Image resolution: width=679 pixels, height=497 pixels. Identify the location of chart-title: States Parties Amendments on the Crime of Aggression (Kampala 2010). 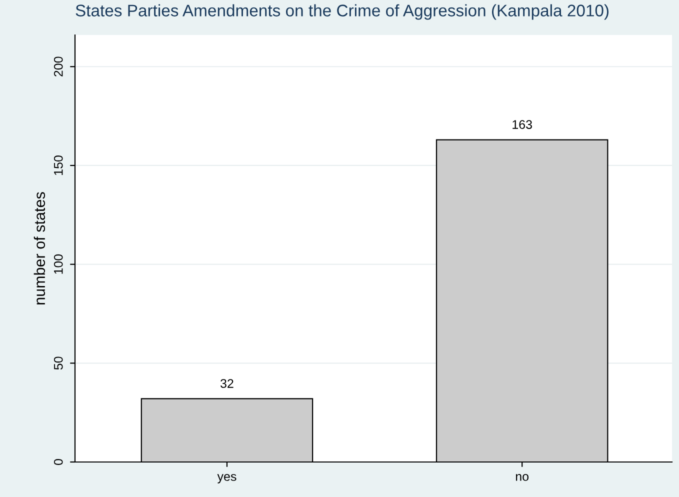
(342, 12).